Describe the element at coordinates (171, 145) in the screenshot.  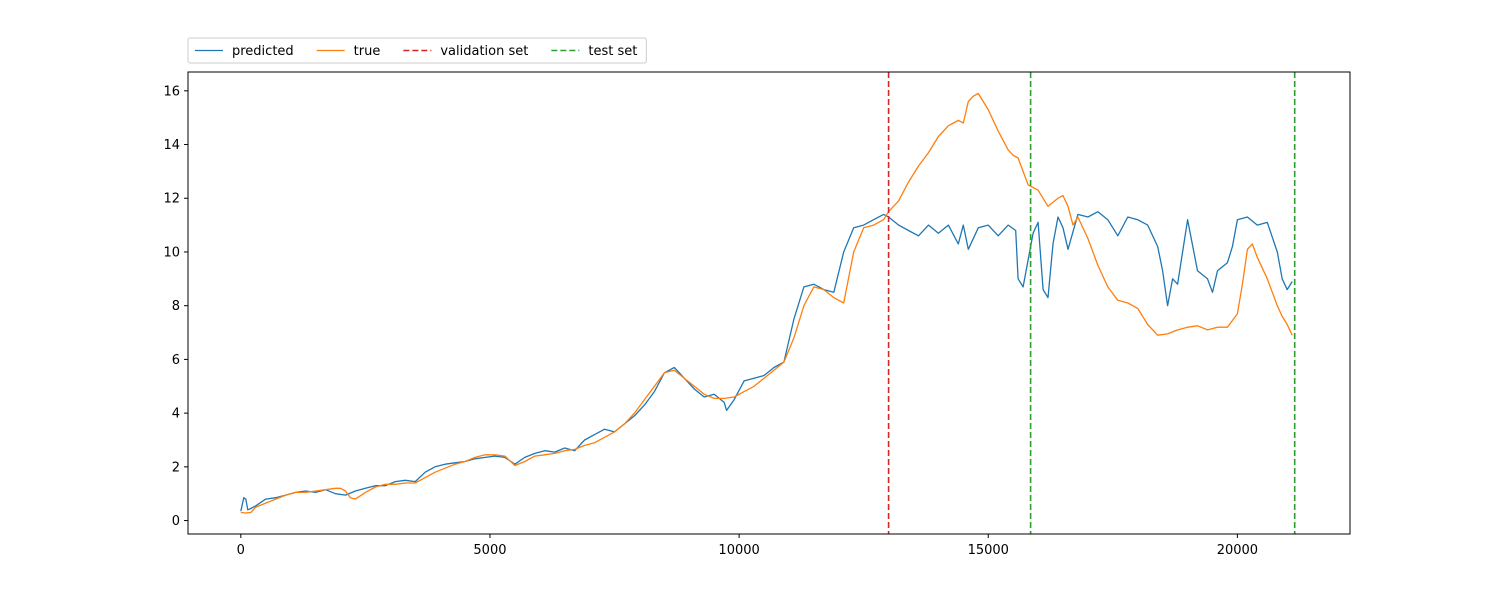
I see `y-tick-label: 14` at that location.